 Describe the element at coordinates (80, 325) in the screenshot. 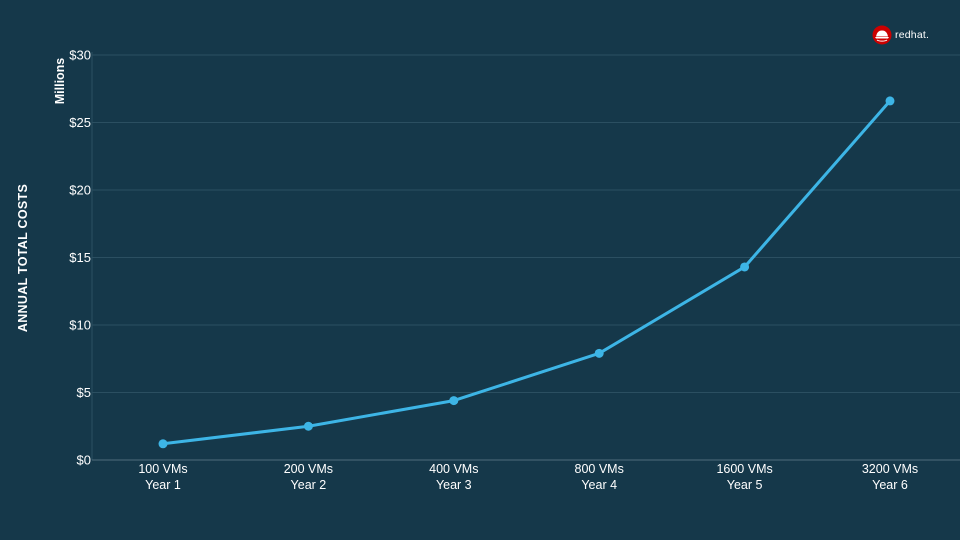

I see `y-tick-label: $10` at that location.